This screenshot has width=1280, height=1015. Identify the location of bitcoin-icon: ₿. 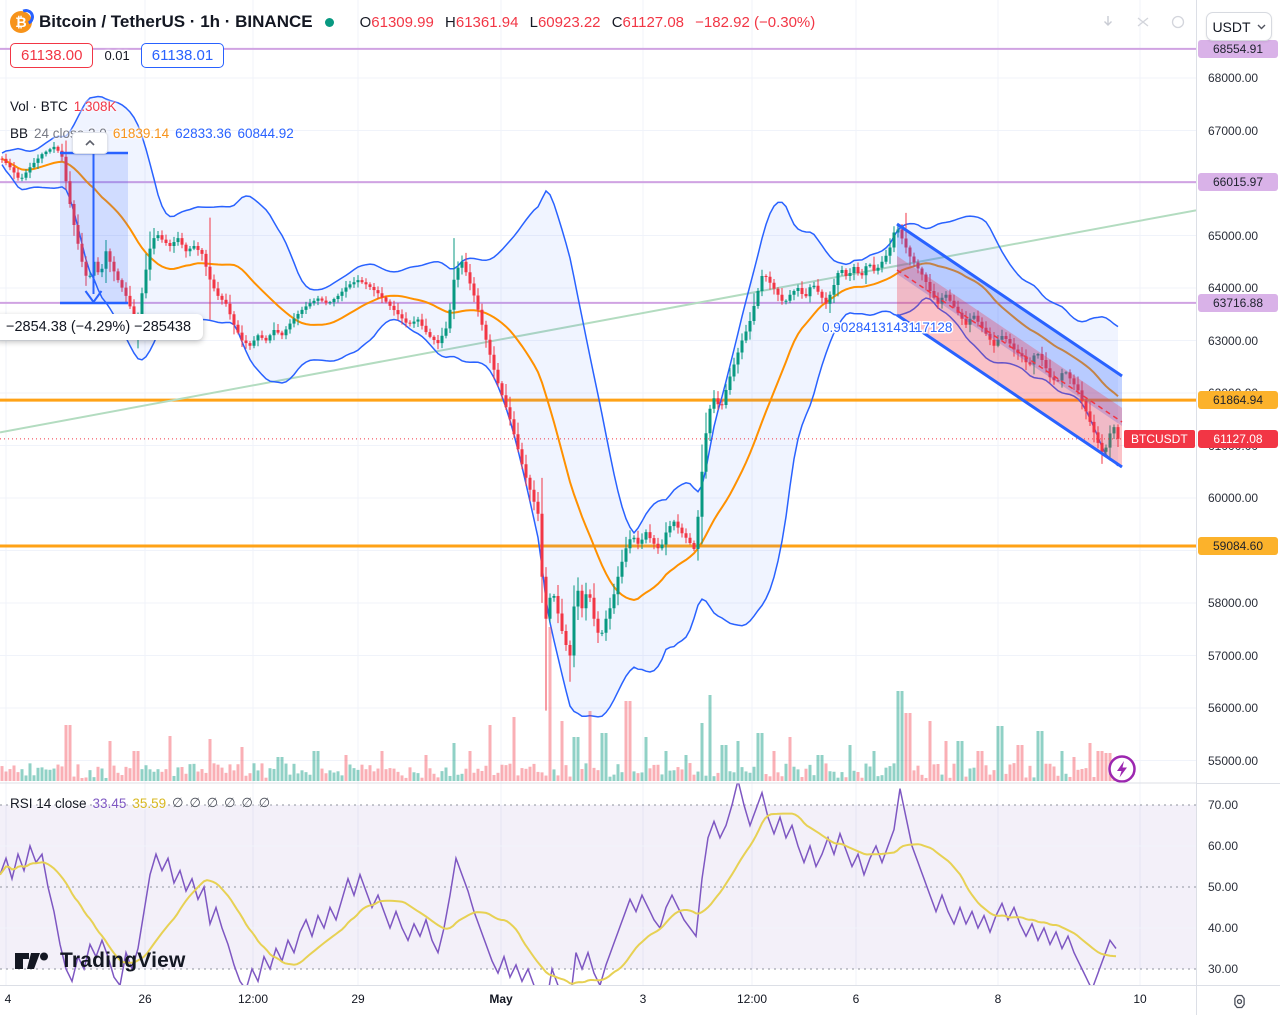
(23, 19).